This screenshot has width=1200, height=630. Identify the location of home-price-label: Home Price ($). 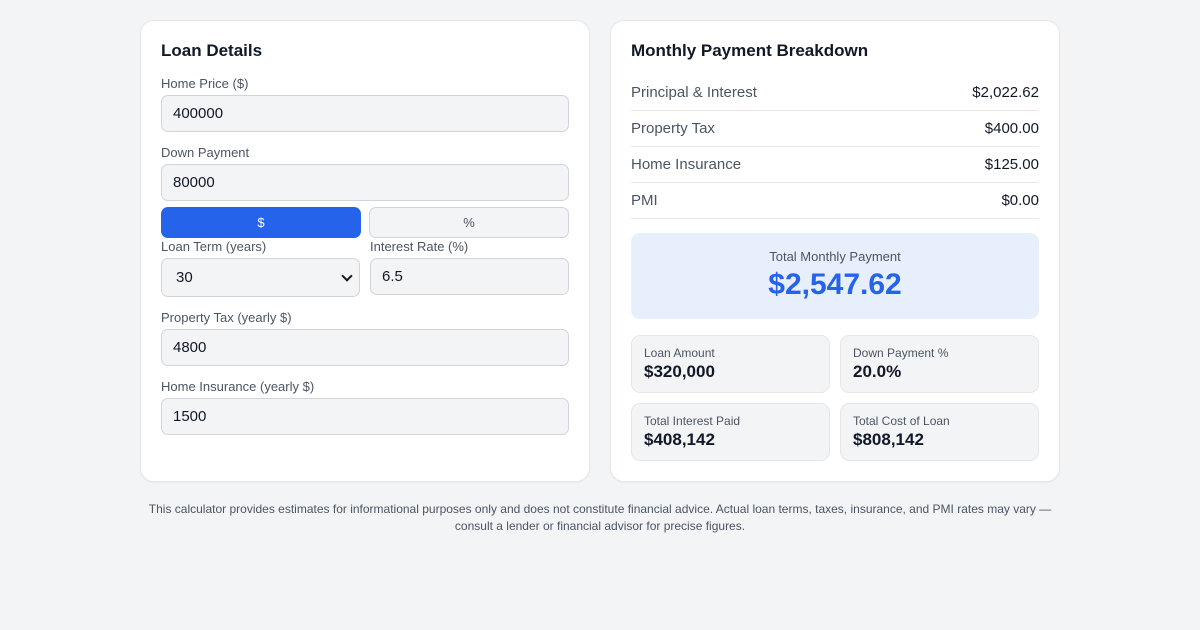
(205, 83).